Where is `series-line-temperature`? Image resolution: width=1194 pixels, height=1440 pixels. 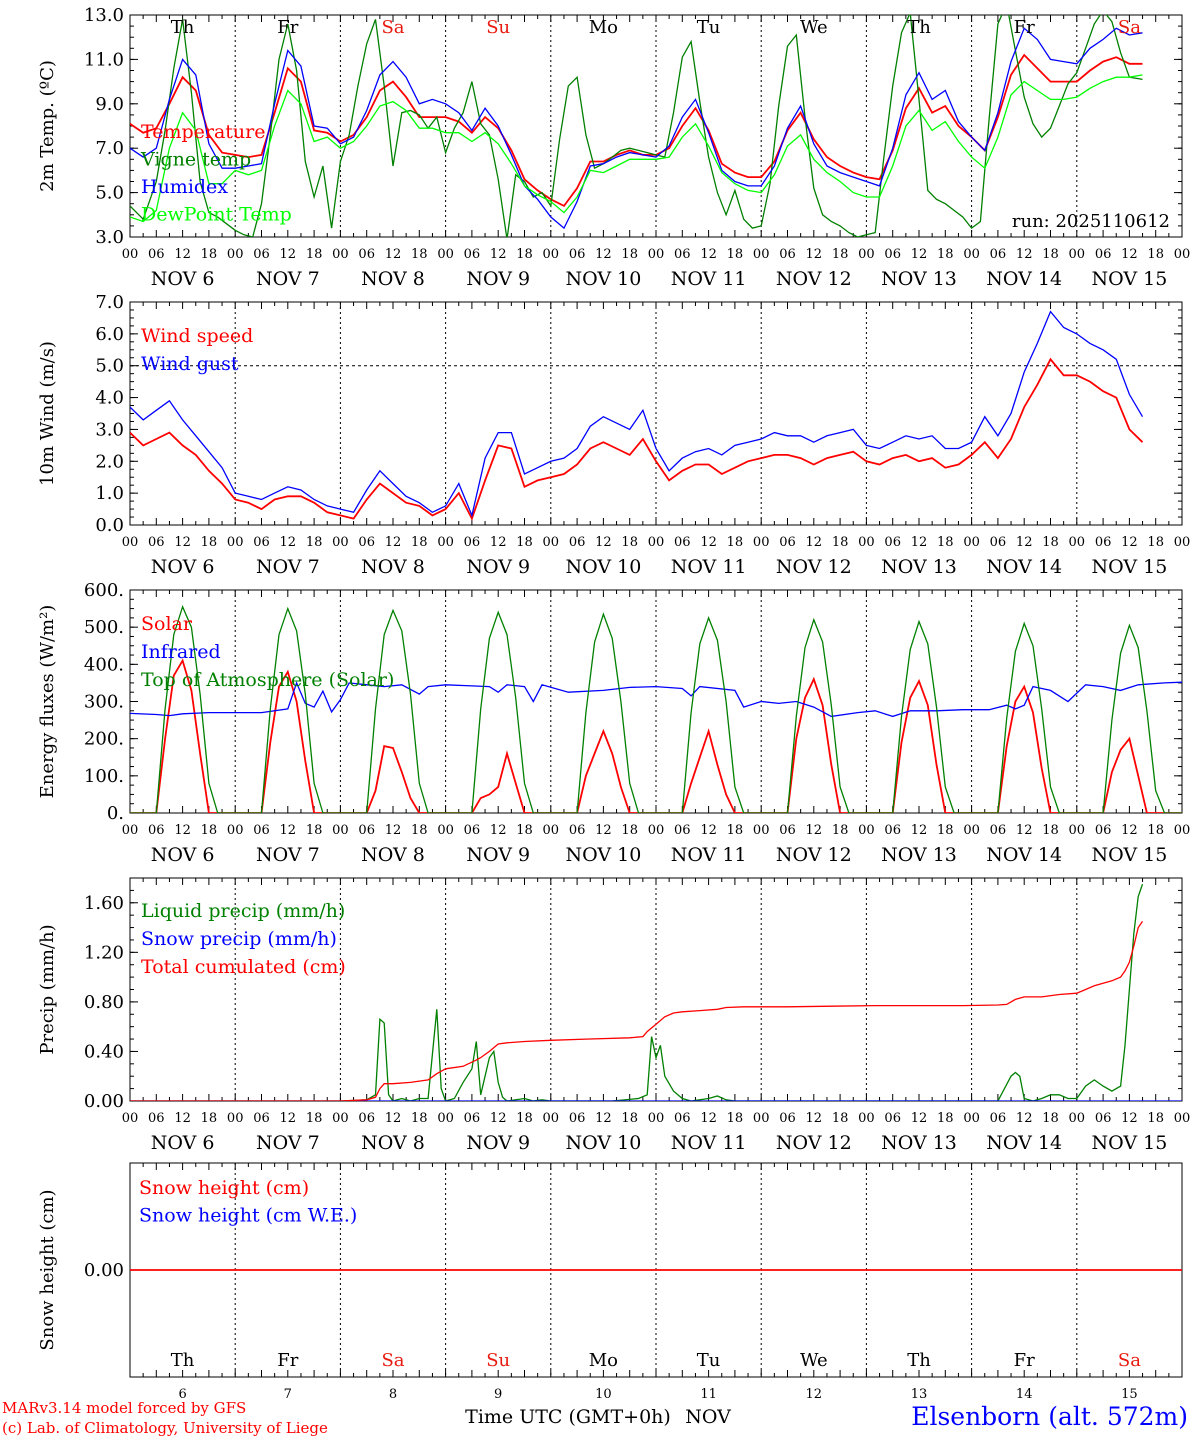 series-line-temperature is located at coordinates (636, 130).